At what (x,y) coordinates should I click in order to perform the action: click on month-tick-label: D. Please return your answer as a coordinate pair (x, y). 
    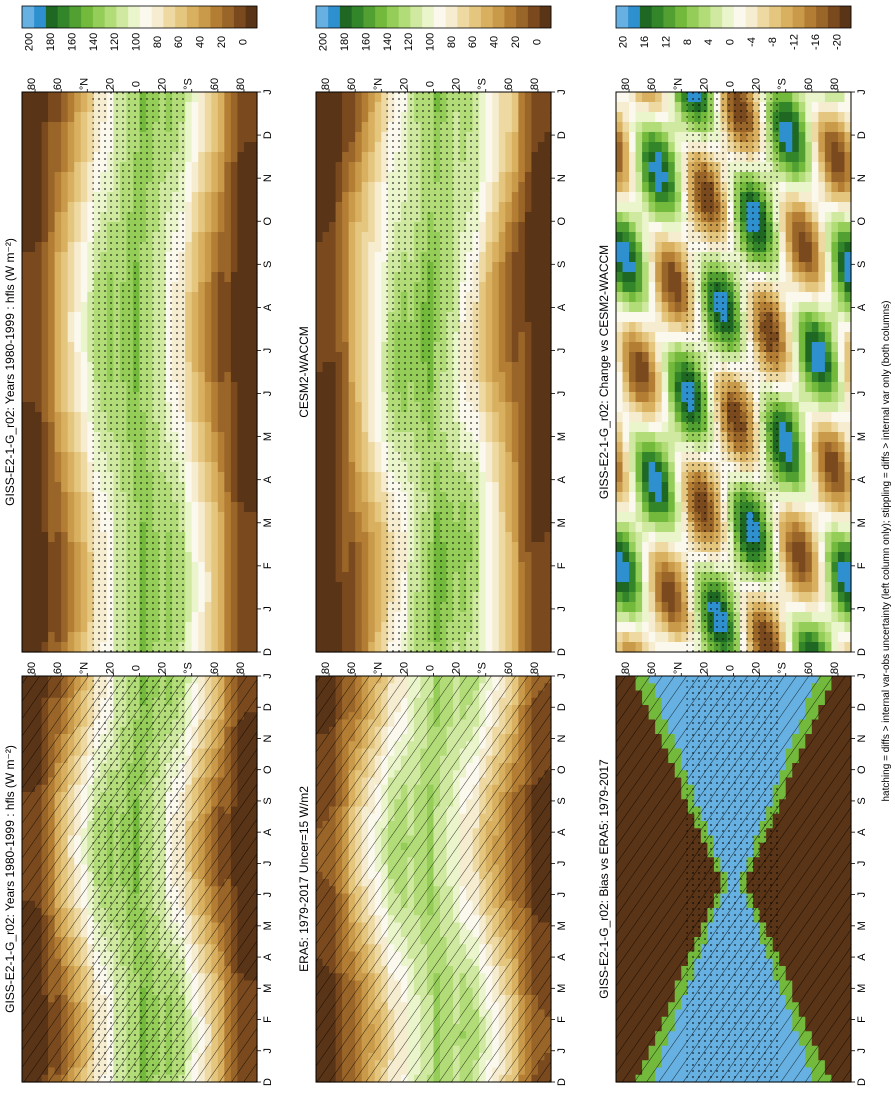
    Looking at the image, I should click on (268, 652).